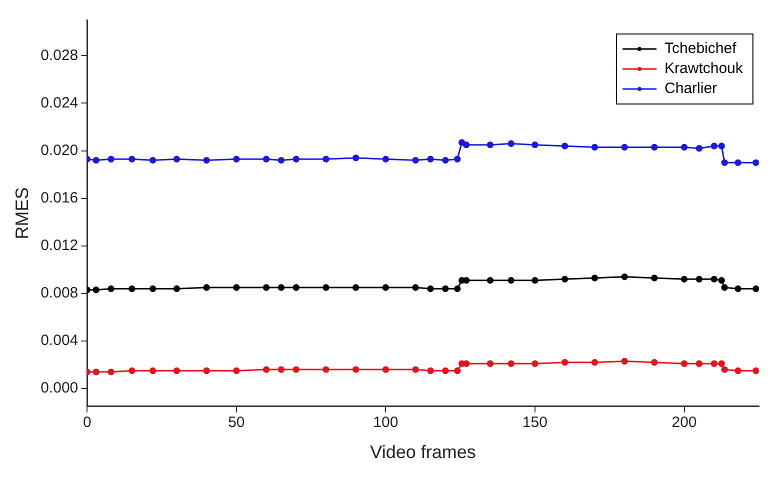  I want to click on y-tick-label: 0.012, so click(59, 245).